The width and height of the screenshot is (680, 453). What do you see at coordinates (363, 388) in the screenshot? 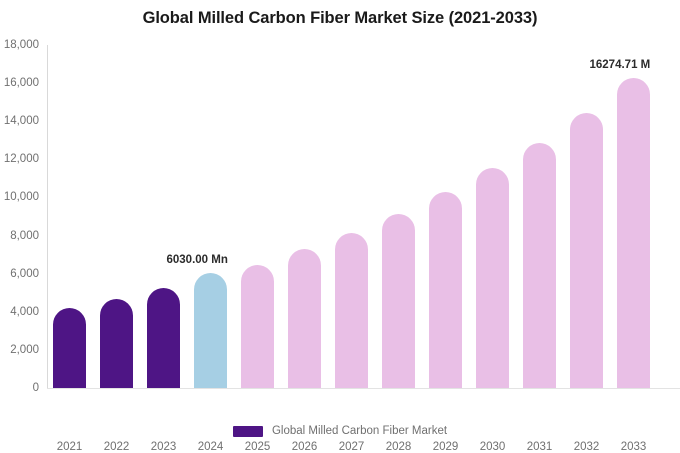
I see `x-axis-baseline` at bounding box center [363, 388].